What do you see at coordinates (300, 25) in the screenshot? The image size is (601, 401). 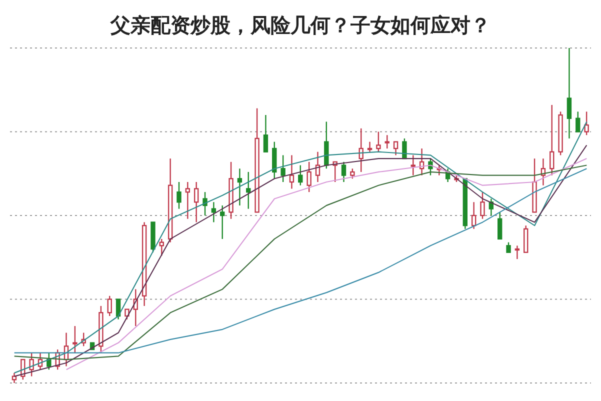 I see `chart-title: 父亲配资炒股，风险几何？子女如何应对？` at bounding box center [300, 25].